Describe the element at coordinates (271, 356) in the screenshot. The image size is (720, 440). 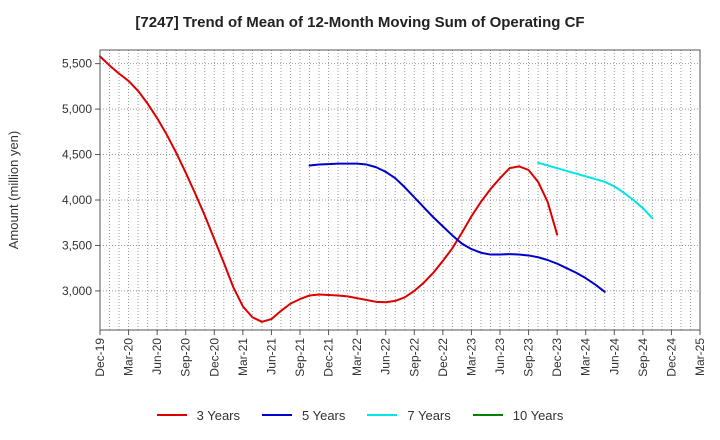
I see `x-tick-label: Jun-21` at that location.